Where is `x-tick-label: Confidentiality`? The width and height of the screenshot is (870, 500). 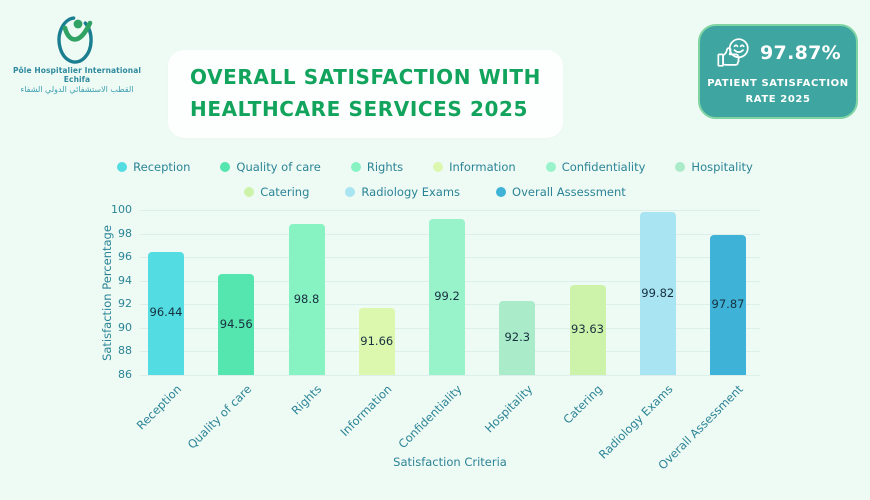
x-tick-label: Confidentiality is located at coordinates (430, 417).